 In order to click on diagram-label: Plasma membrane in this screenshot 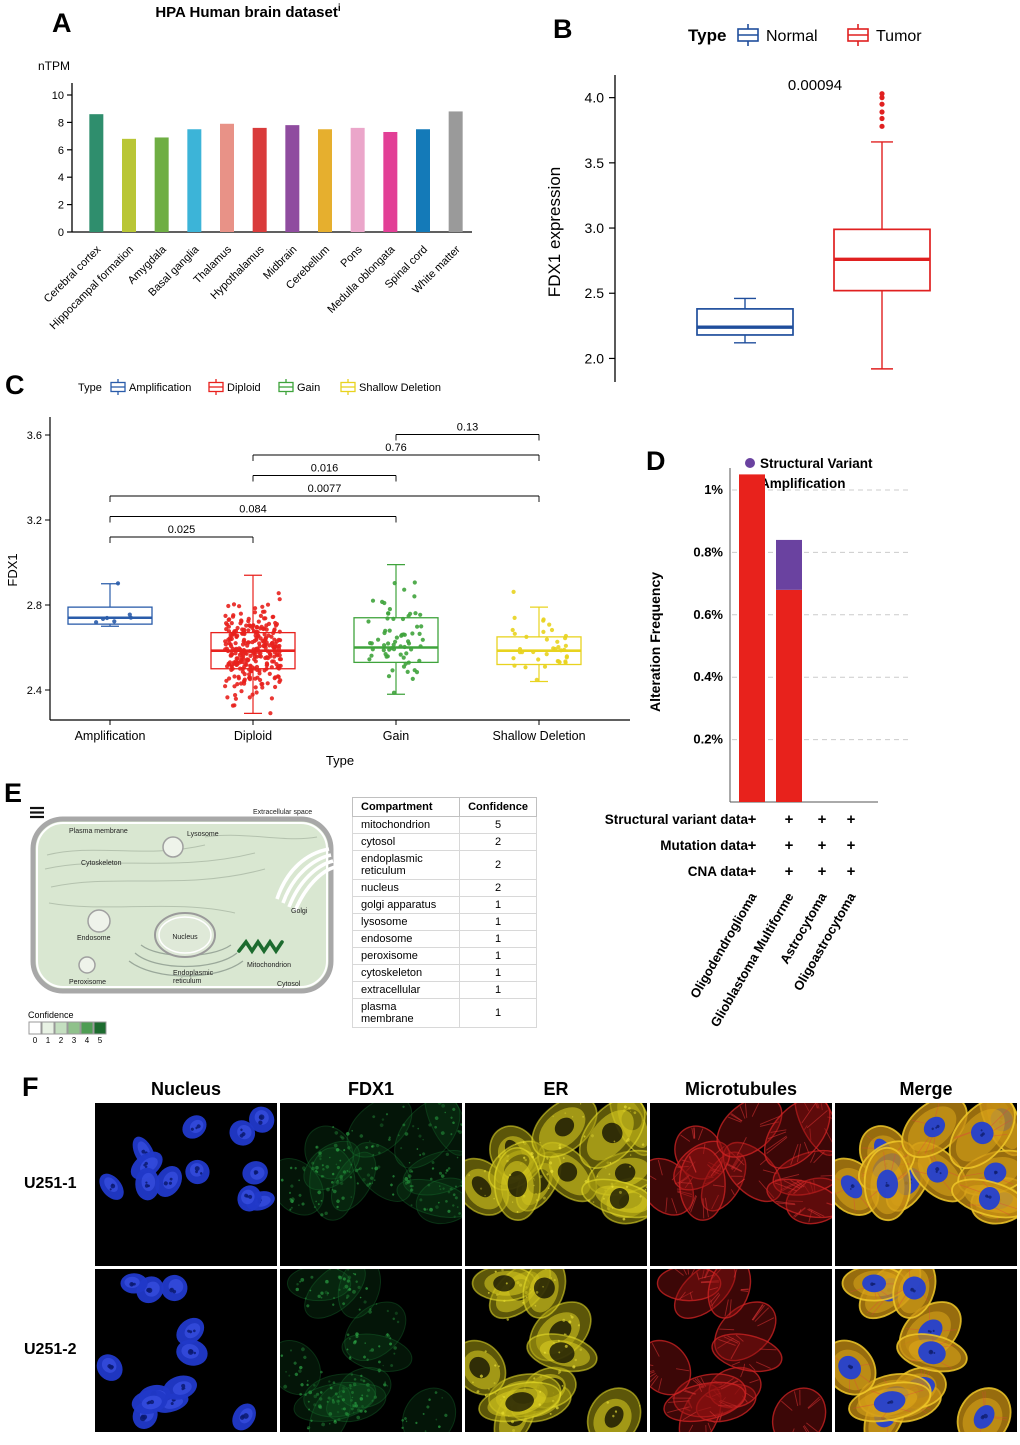, I will do `click(98, 831)`.